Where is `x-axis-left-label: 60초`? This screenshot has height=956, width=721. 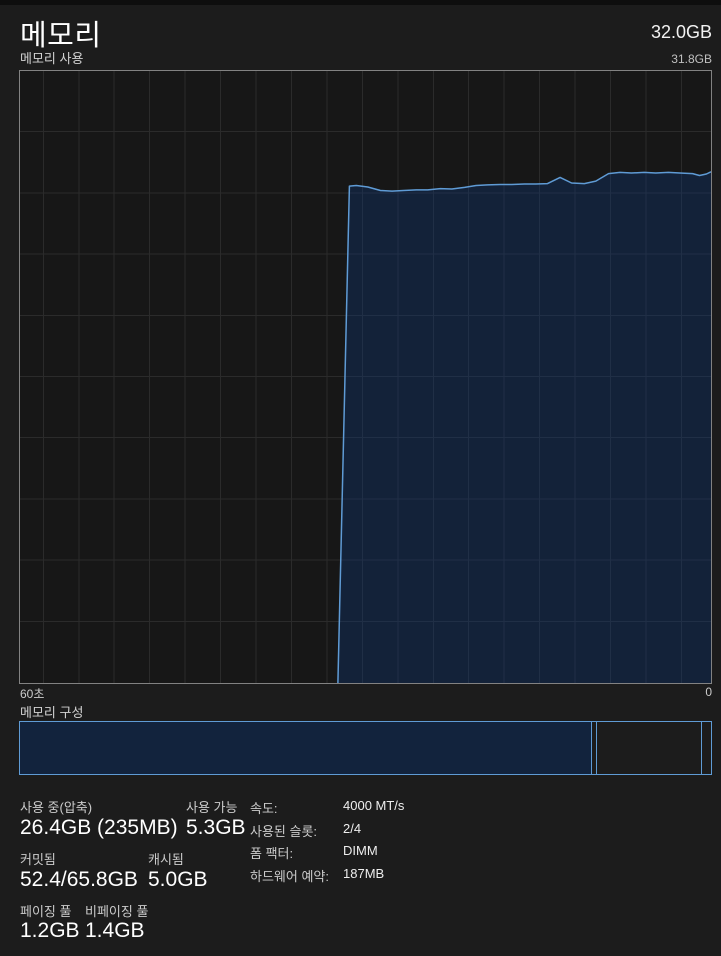 x-axis-left-label: 60초 is located at coordinates (32, 694).